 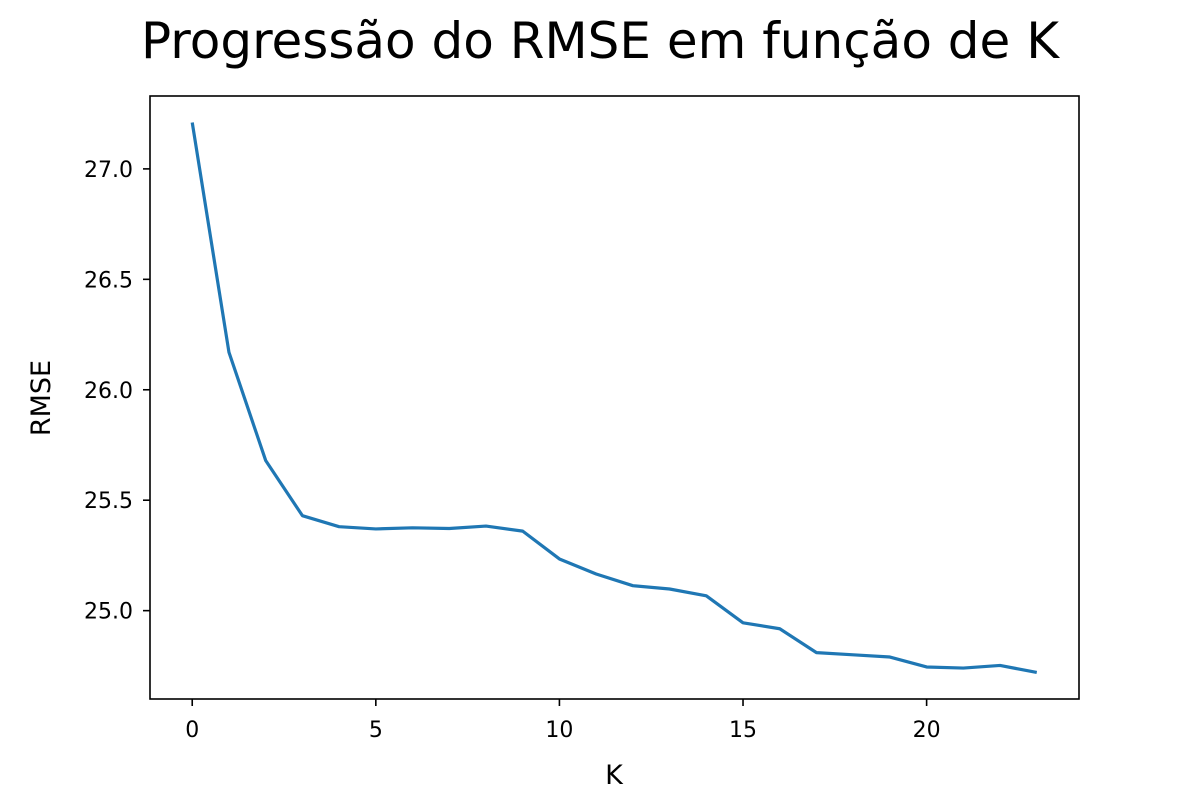 I want to click on x-axis-ticks: 0 5 10 15 20, so click(x=563, y=721).